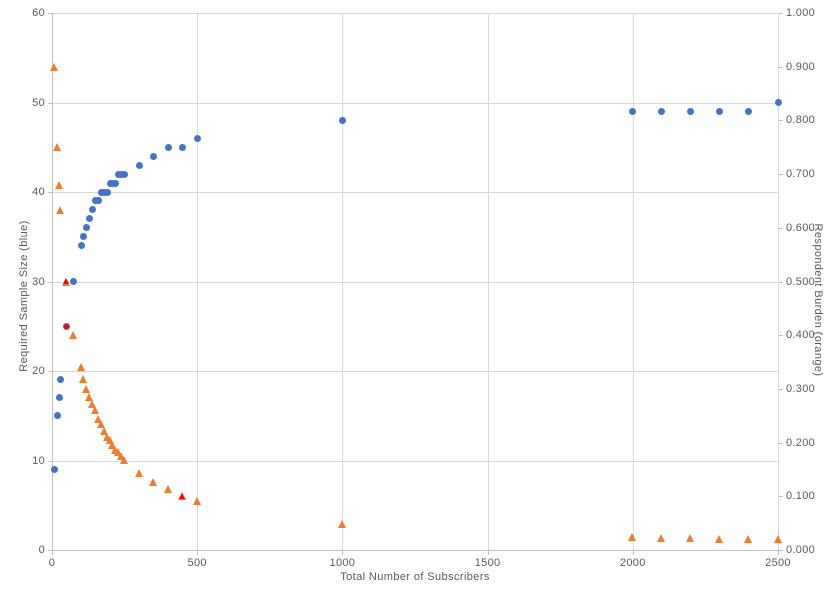 The image size is (830, 602). Describe the element at coordinates (801, 496) in the screenshot. I see `y-right-tick-label: 0.100` at that location.